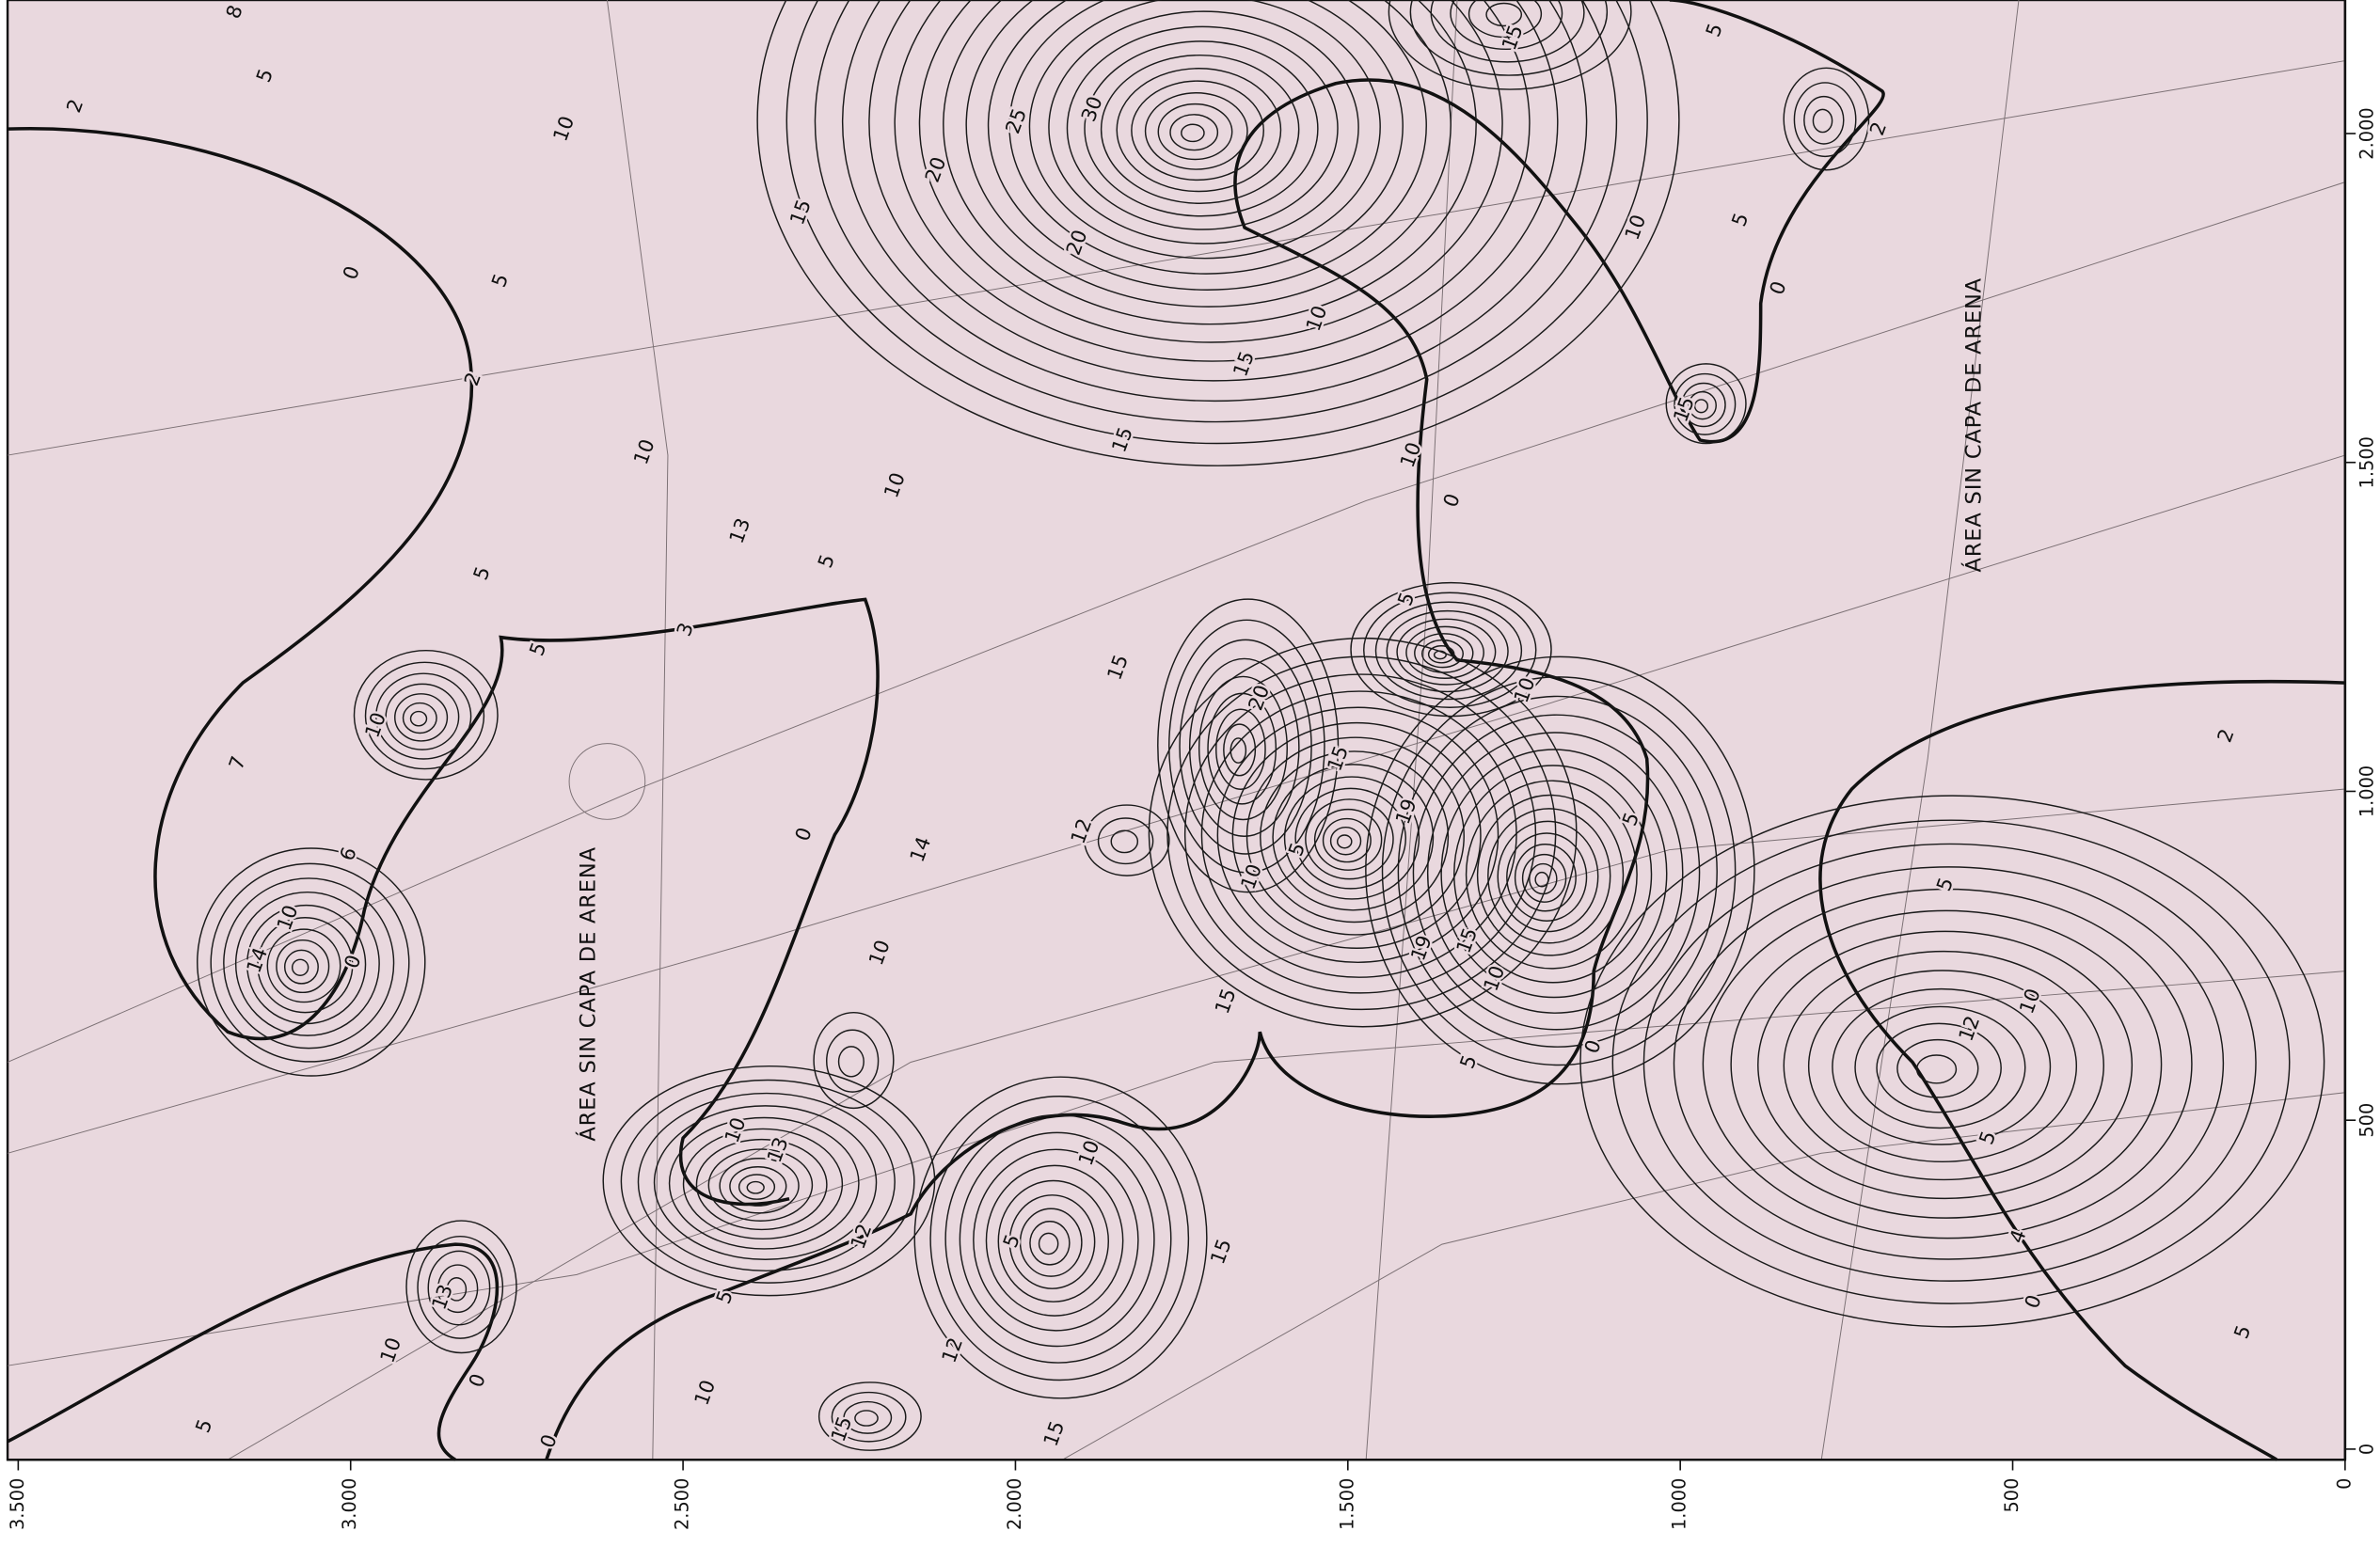 The width and height of the screenshot is (2380, 1547). What do you see at coordinates (2367, 1449) in the screenshot?
I see `y-tick-label: 0` at bounding box center [2367, 1449].